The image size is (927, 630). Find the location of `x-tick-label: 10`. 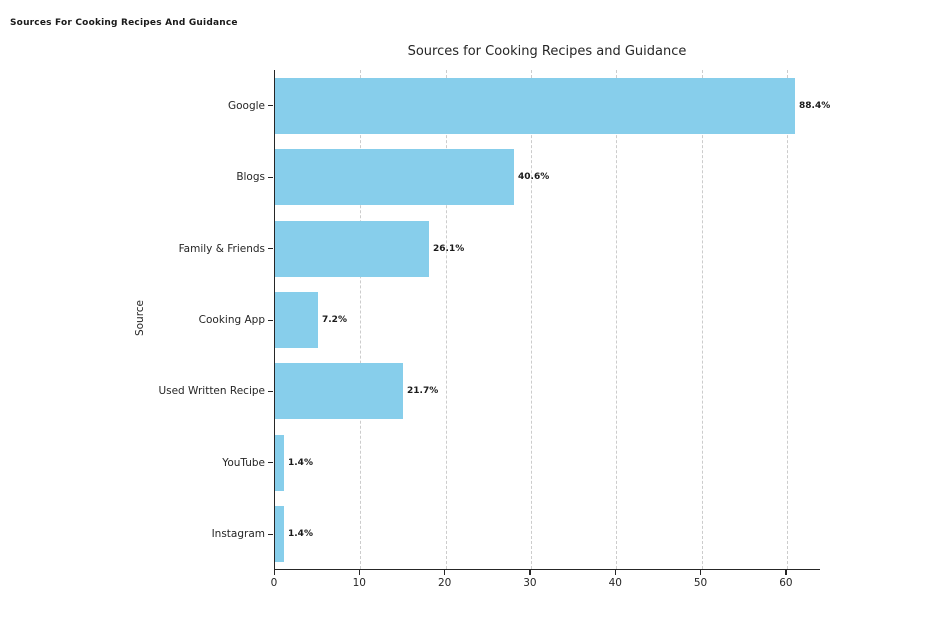

x-tick-label: 10 is located at coordinates (359, 583).